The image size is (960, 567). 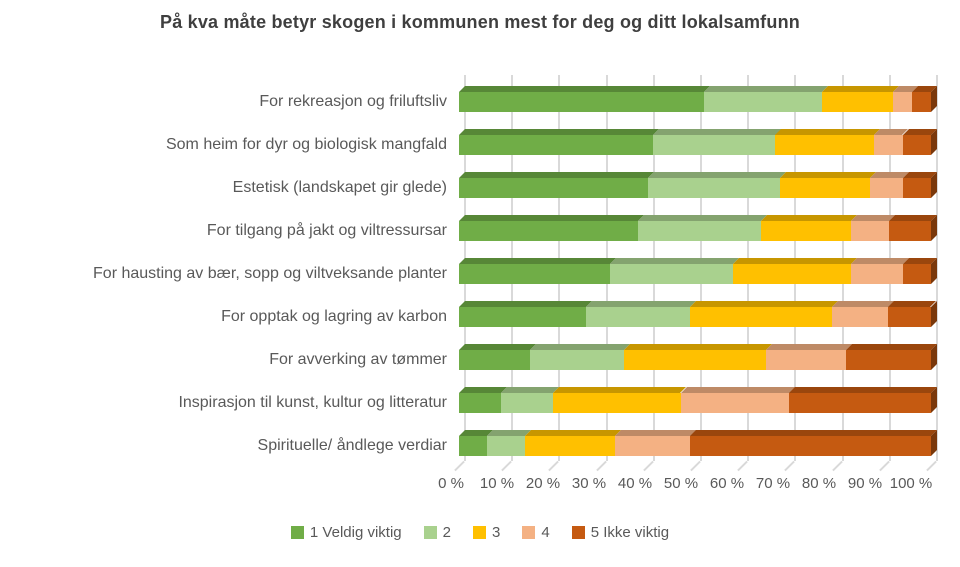 I want to click on category-label: For rekreasjon og friluftsliv, so click(x=353, y=101).